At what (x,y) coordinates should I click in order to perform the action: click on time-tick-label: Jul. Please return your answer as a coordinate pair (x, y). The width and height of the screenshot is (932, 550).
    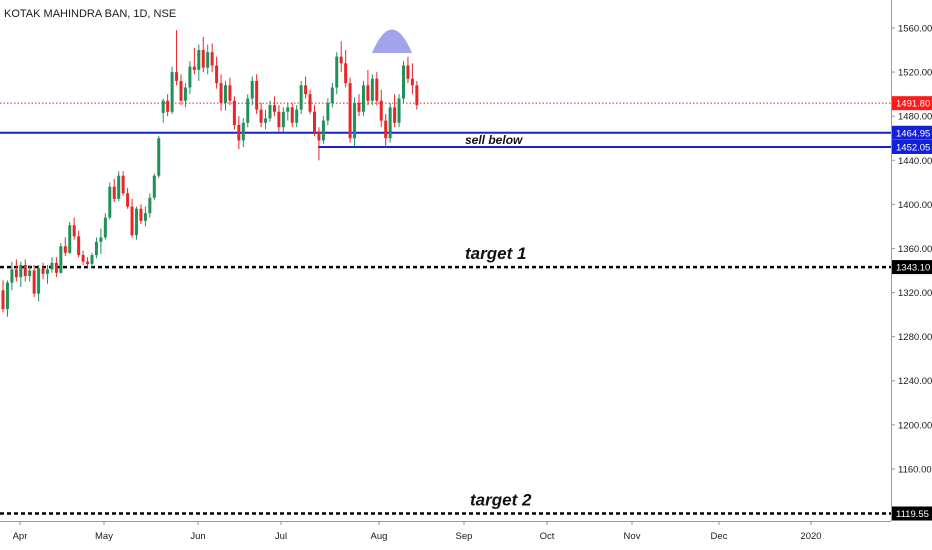
    Looking at the image, I should click on (281, 536).